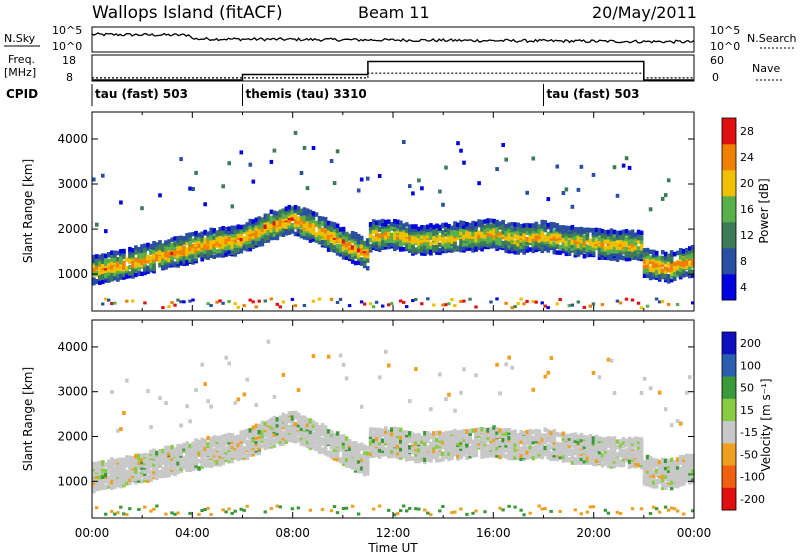 The height and width of the screenshot is (554, 800). I want to click on colorbar-tick-label: 12, so click(747, 235).